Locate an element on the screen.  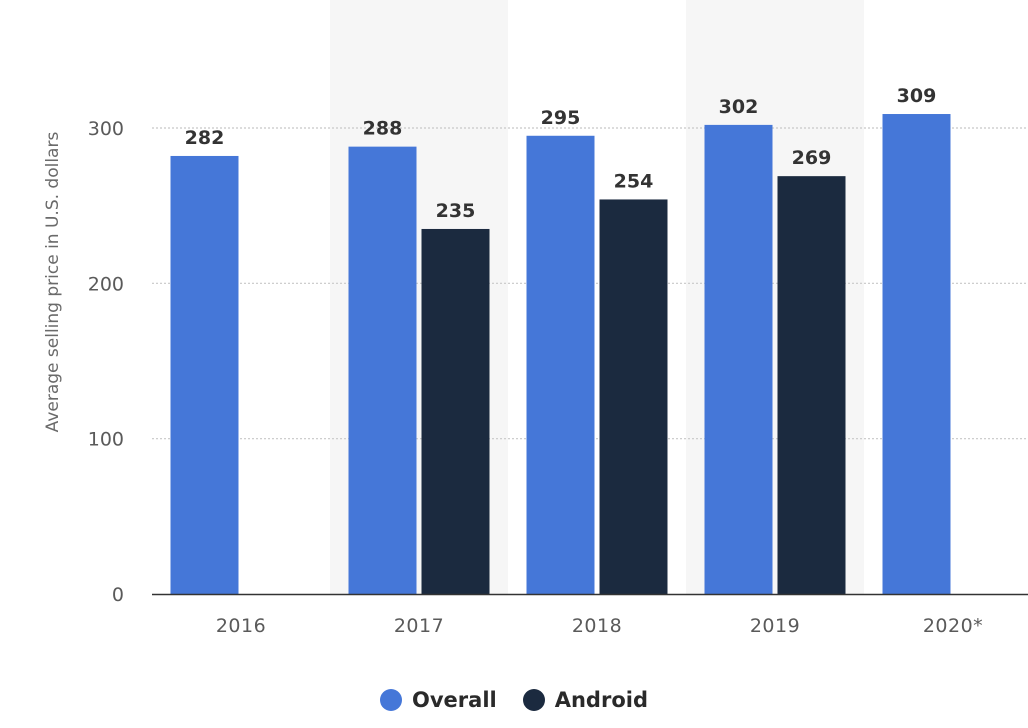
legend: Overall Android is located at coordinates (514, 700).